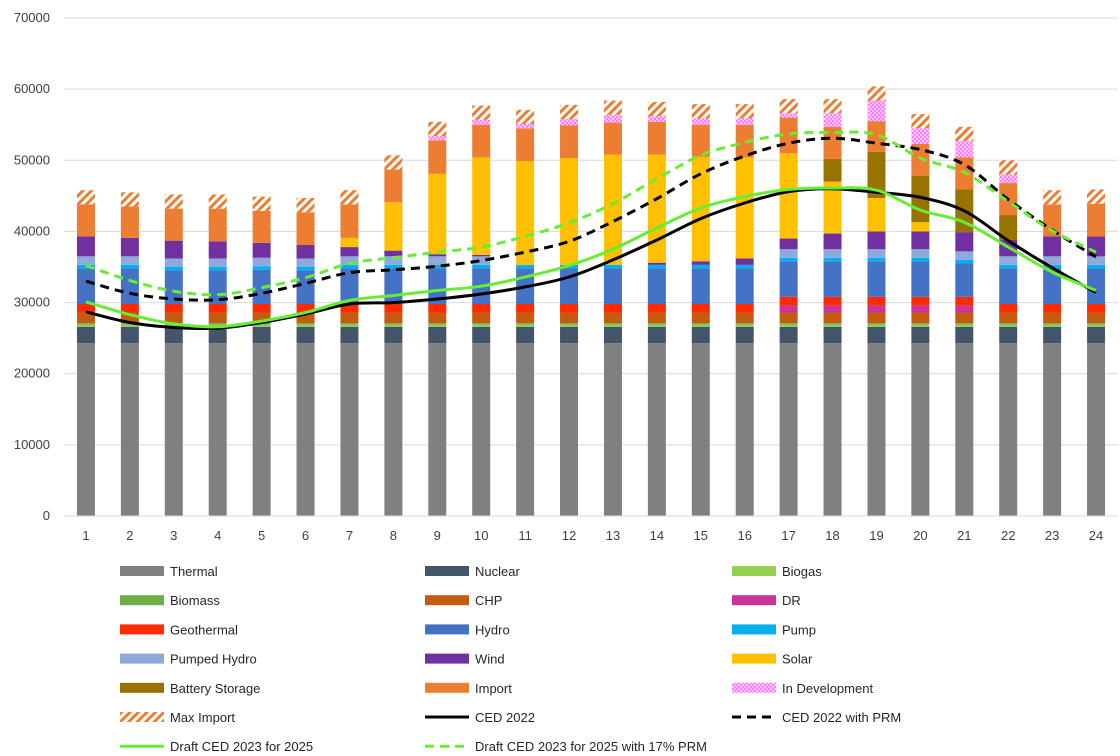 Image resolution: width=1120 pixels, height=756 pixels. What do you see at coordinates (32, 302) in the screenshot?
I see `y-tick-label: 30000` at bounding box center [32, 302].